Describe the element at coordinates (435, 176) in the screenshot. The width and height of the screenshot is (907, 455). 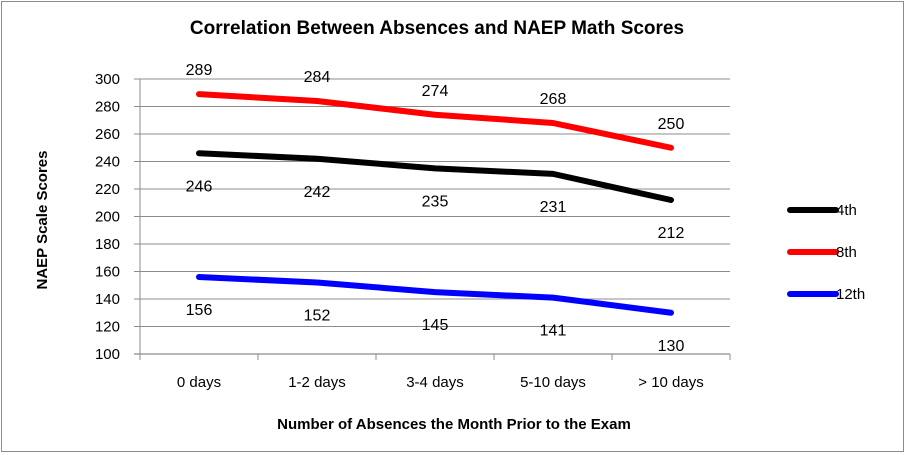
I see `series-line-4th` at that location.